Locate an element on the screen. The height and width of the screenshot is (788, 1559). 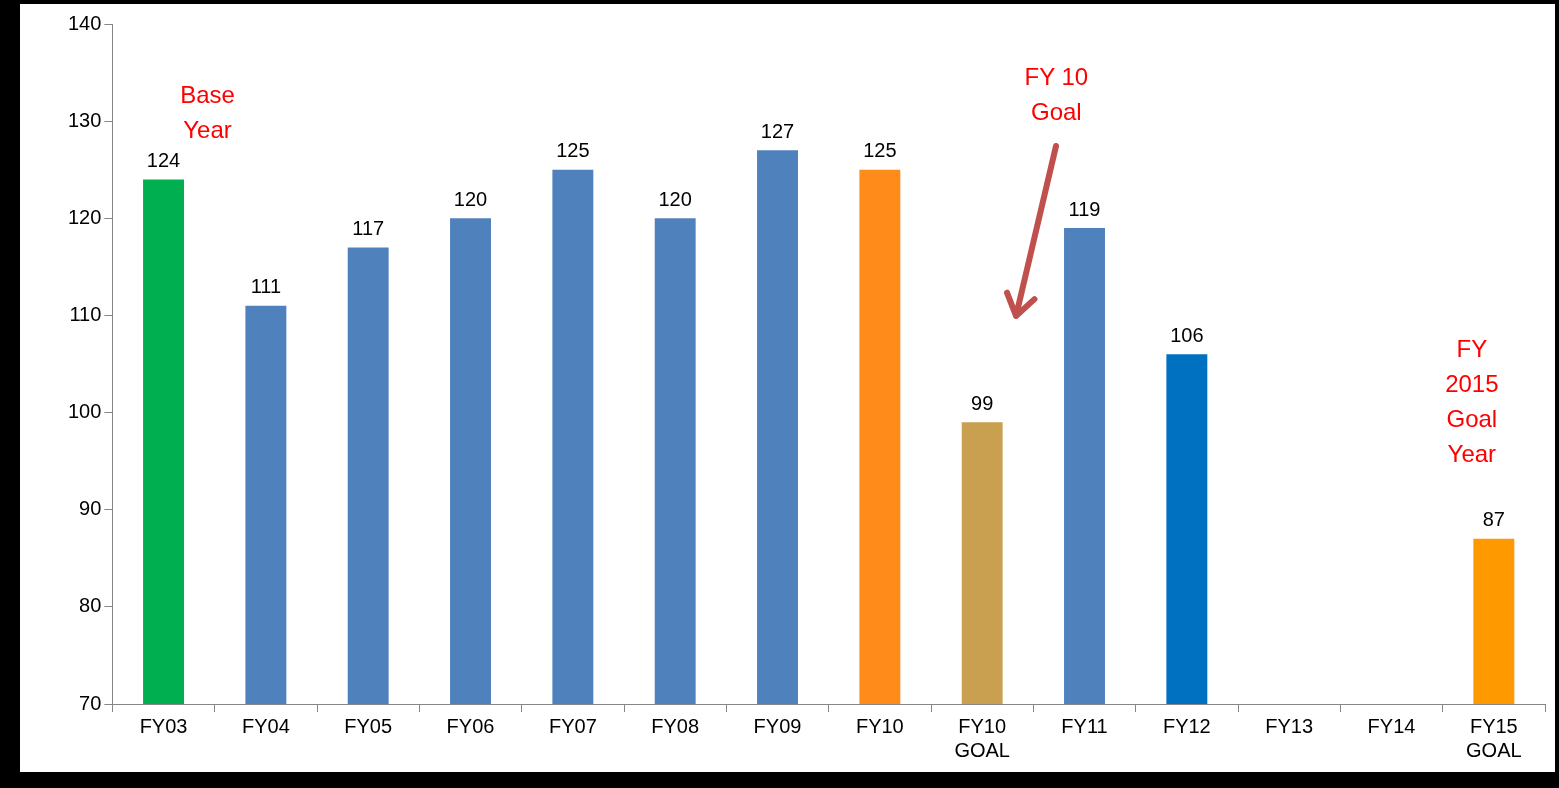
annotation: FY 2015 Goal Year is located at coordinates (1472, 401).